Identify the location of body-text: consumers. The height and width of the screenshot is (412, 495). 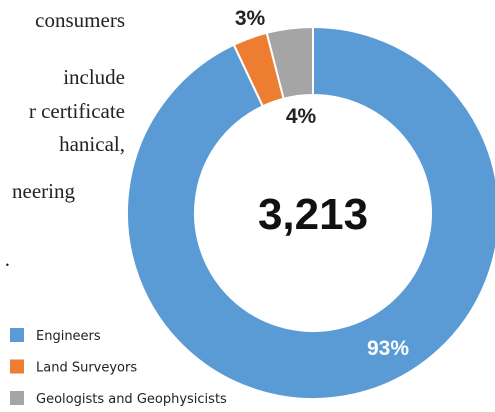
(80, 20).